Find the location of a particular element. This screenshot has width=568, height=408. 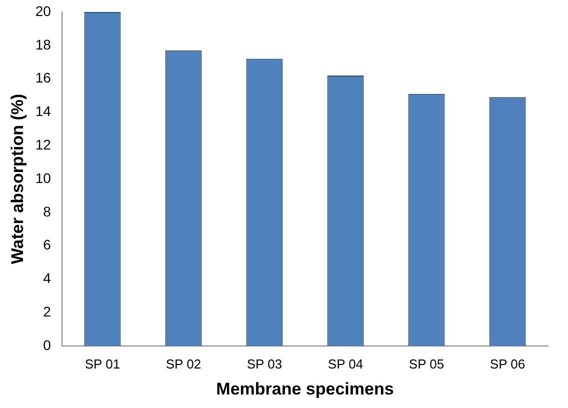

x-axis-title: Membrane specimens is located at coordinates (305, 388).